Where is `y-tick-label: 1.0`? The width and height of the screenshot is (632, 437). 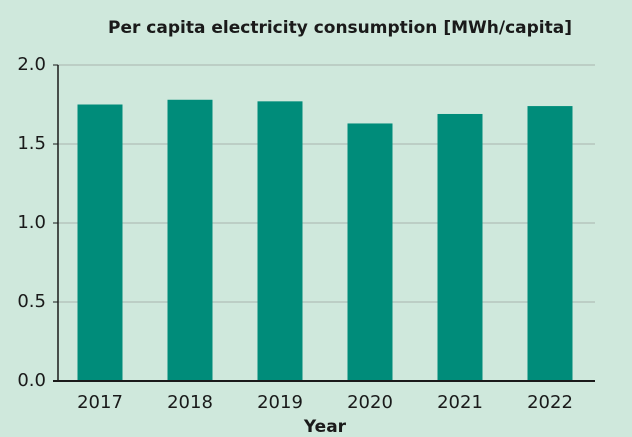 y-tick-label: 1.0 is located at coordinates (31, 222).